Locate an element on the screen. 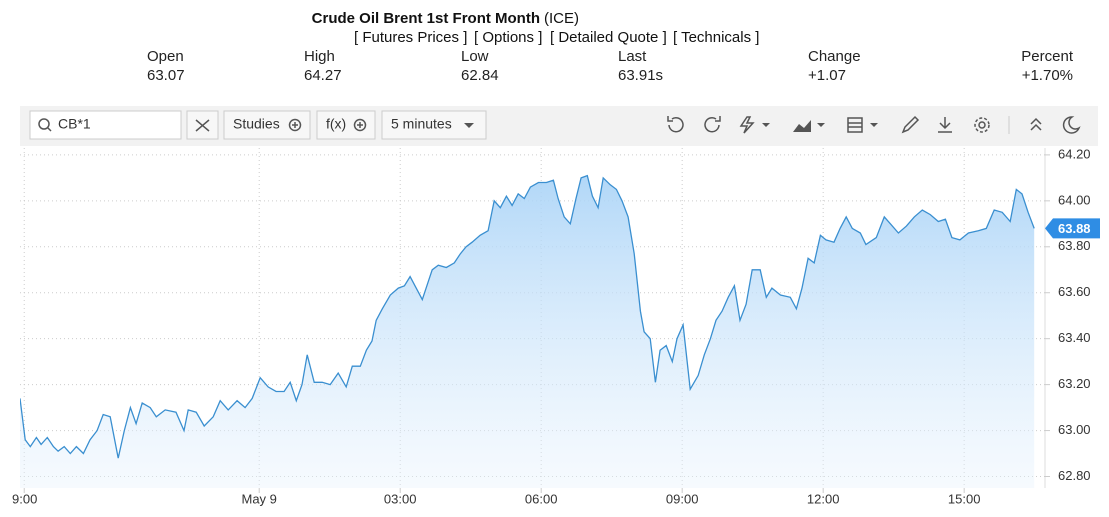 The image size is (1109, 517). link: [ Futures Prices ] is located at coordinates (410, 37).